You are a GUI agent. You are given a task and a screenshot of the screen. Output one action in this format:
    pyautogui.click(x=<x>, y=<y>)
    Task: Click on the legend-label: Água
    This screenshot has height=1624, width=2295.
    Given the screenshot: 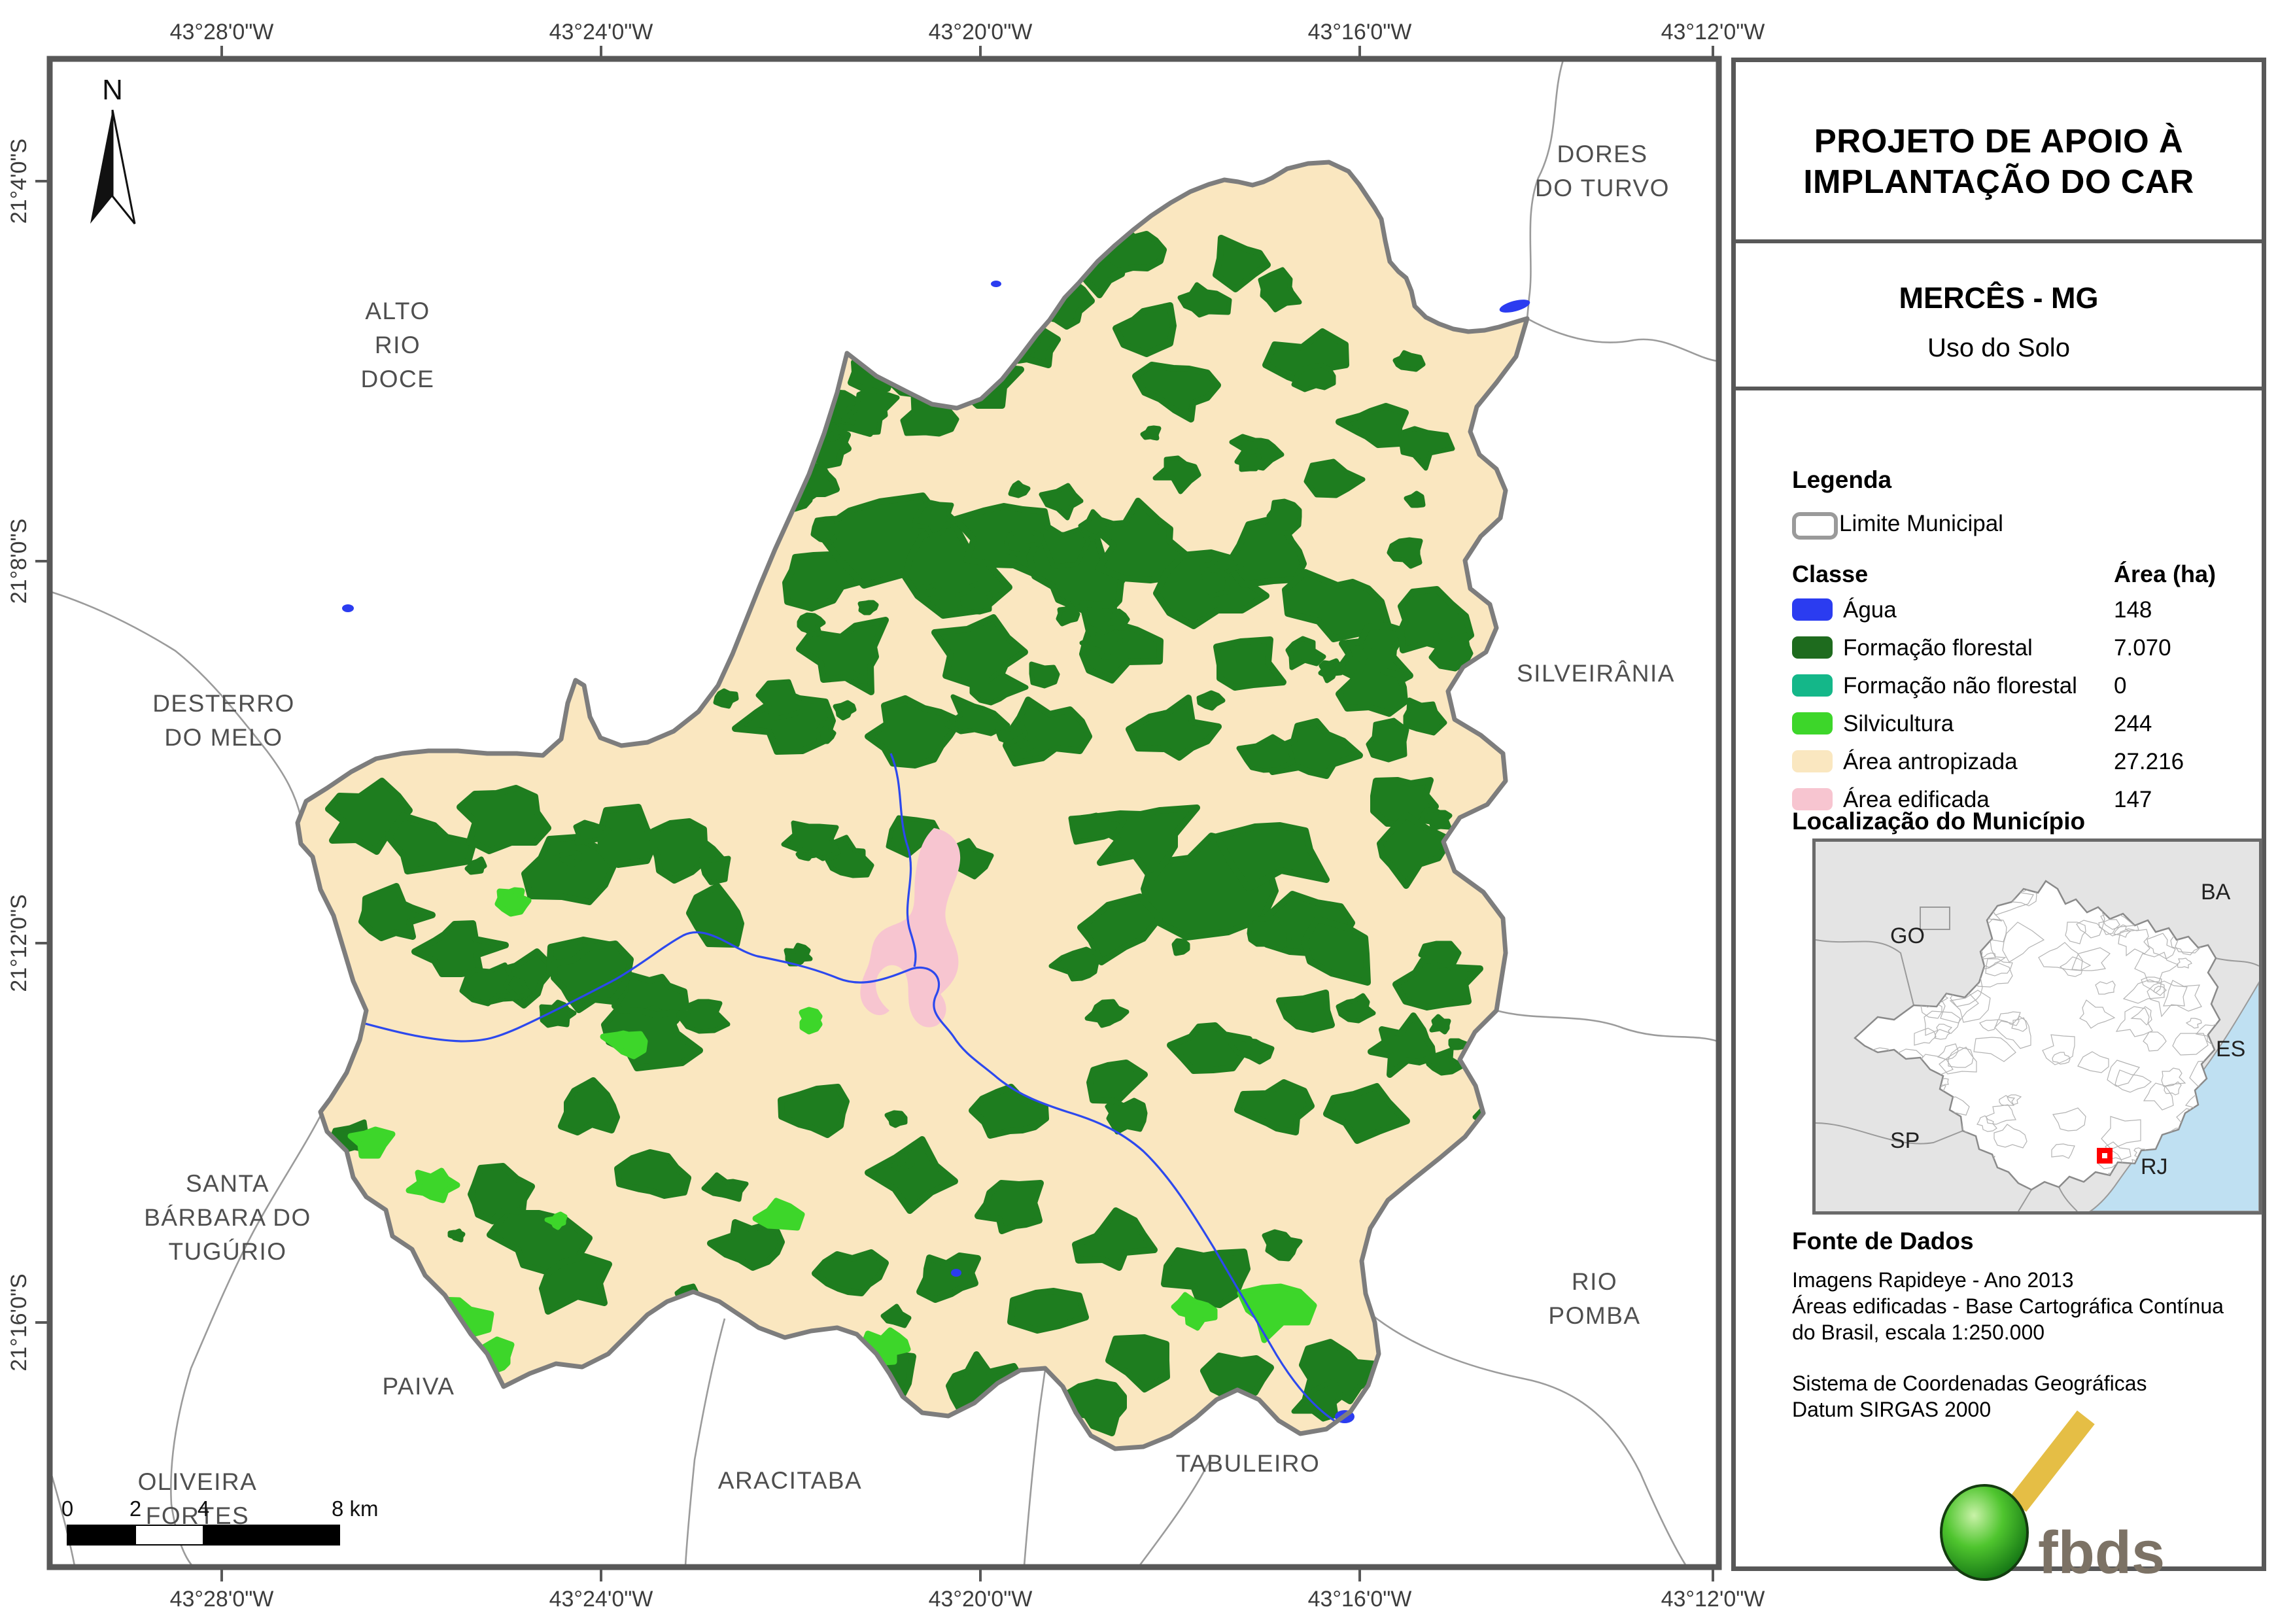 What is the action you would take?
    pyautogui.click(x=1870, y=610)
    